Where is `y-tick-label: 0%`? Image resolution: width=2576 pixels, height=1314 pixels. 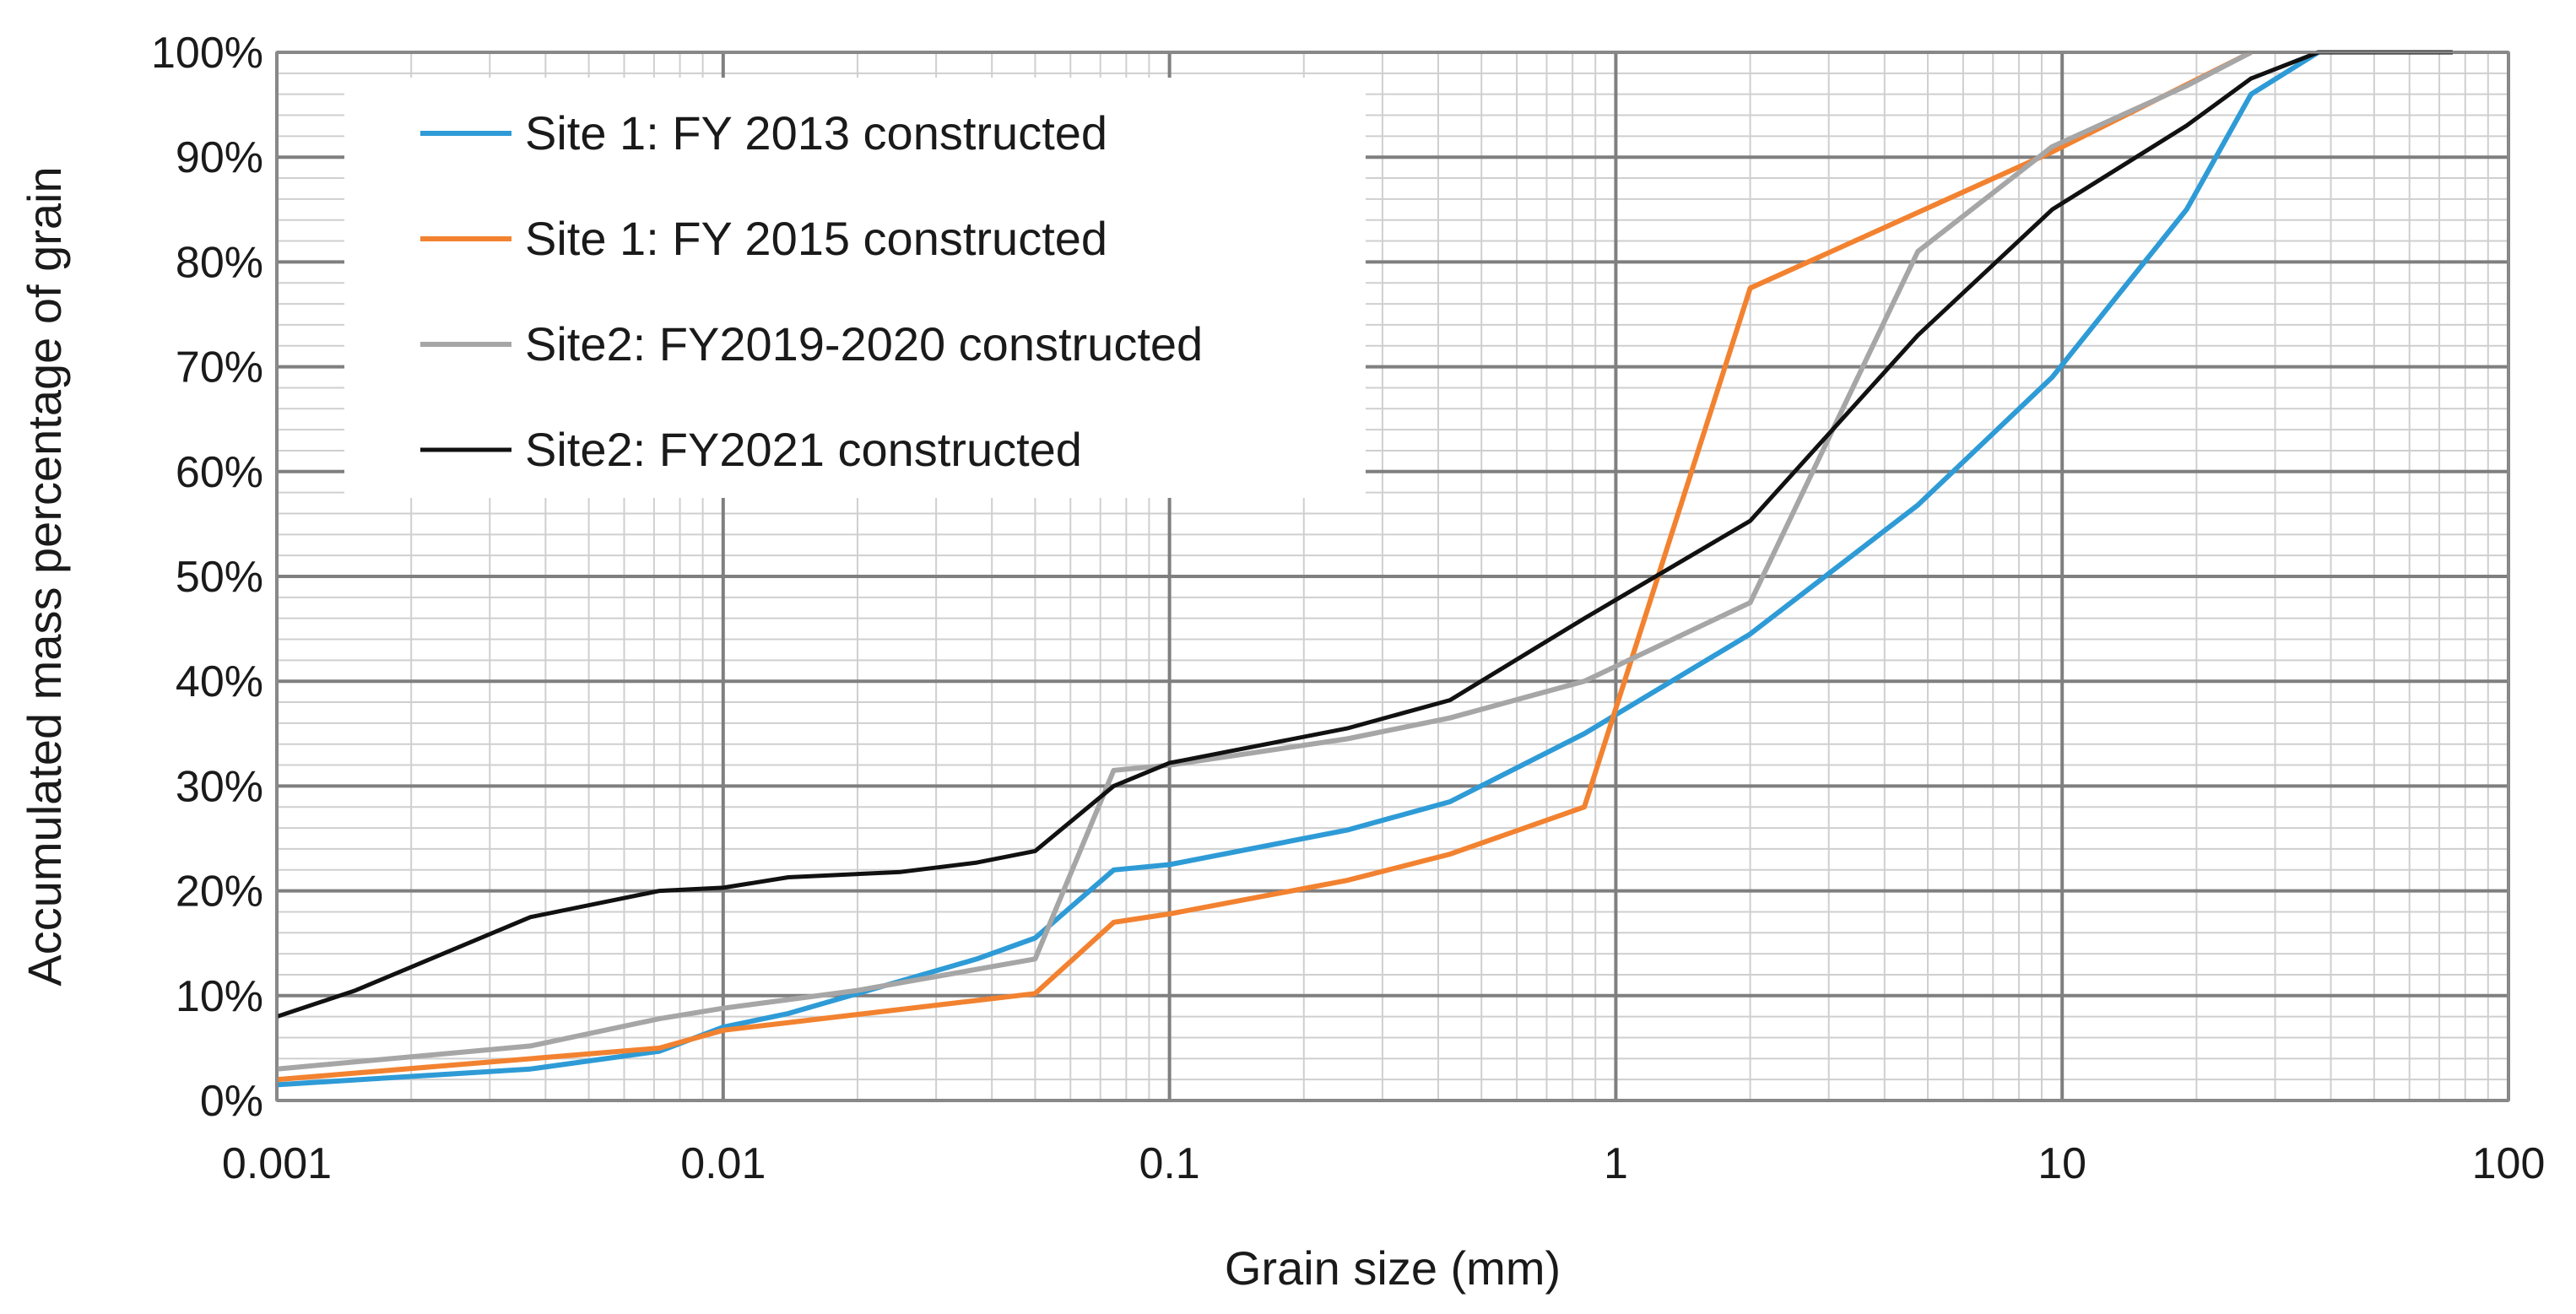
y-tick-label: 0% is located at coordinates (231, 1101).